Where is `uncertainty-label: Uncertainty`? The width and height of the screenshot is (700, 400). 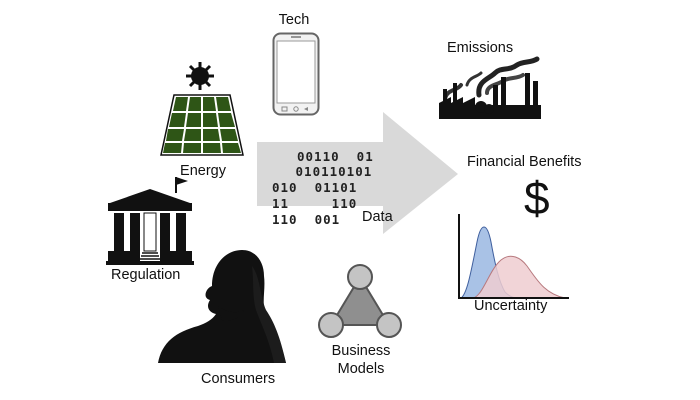 uncertainty-label: Uncertainty is located at coordinates (511, 306).